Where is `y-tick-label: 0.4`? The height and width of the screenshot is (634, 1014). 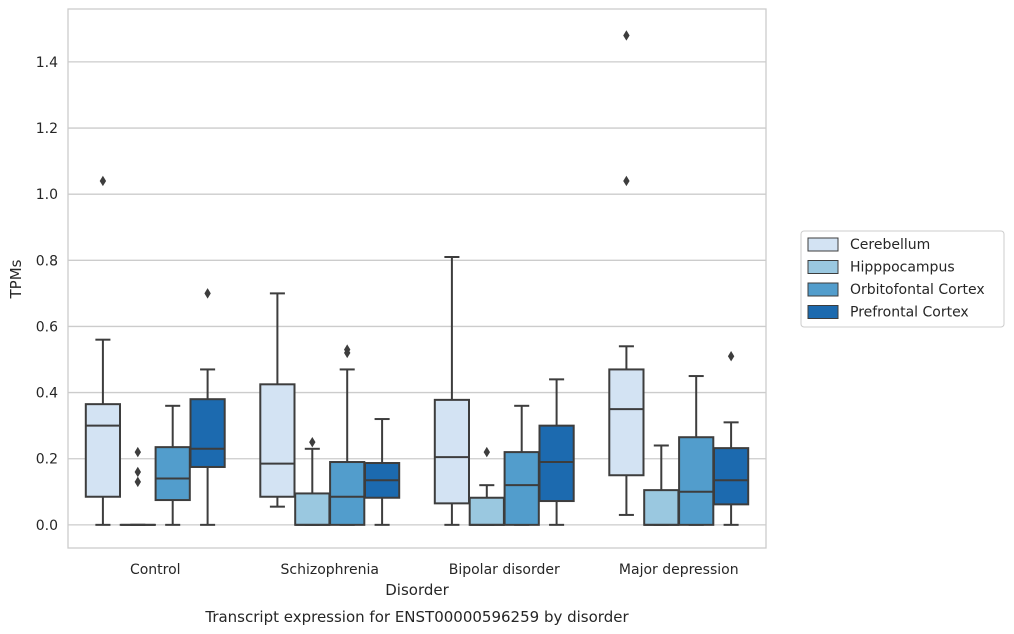 y-tick-label: 0.4 is located at coordinates (47, 394).